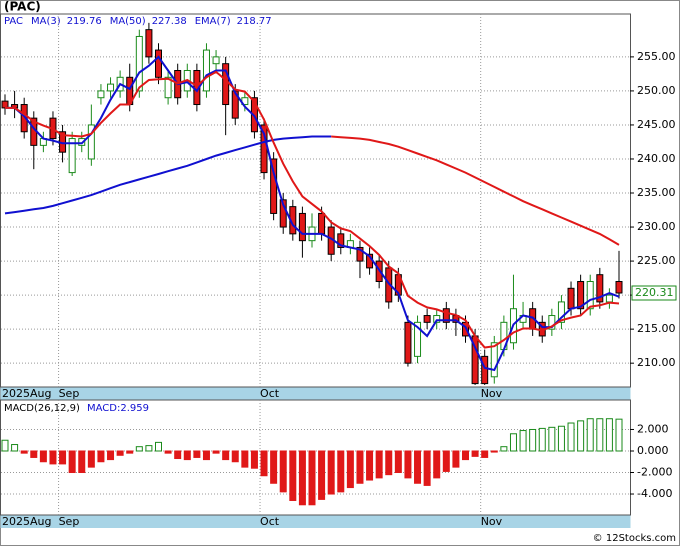 Image resolution: width=680 pixels, height=546 pixels. What do you see at coordinates (656, 226) in the screenshot?
I see `y-tick-label: 230.00` at bounding box center [656, 226].